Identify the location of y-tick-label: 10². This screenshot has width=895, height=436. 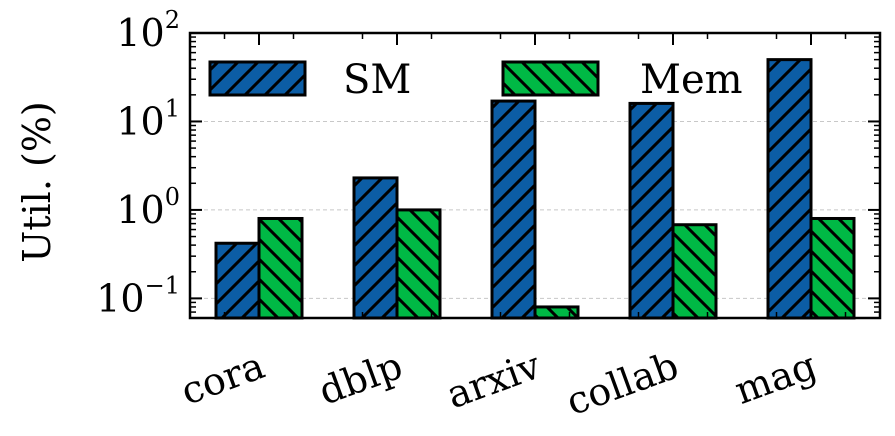
(148, 30).